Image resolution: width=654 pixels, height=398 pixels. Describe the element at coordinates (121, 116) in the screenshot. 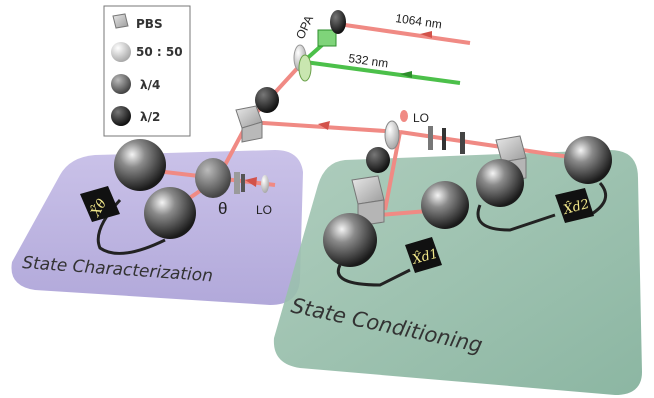

I see `half-wave-plate-icon` at that location.